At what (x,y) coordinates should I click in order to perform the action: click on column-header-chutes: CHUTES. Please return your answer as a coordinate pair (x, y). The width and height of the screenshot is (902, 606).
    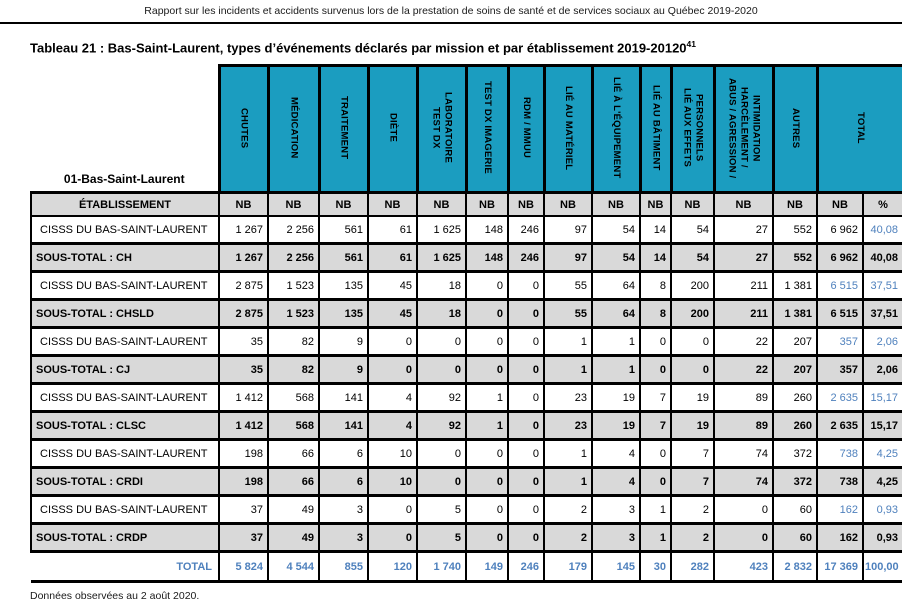
    Looking at the image, I should click on (243, 129).